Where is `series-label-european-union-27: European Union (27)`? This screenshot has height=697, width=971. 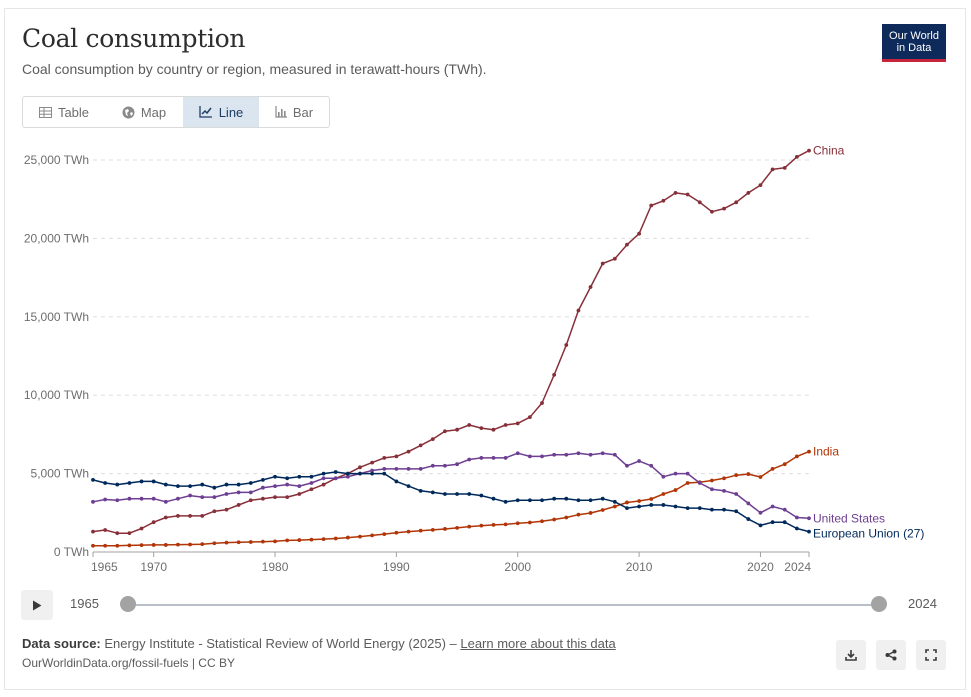
series-label-european-union-27: European Union (27) is located at coordinates (868, 534).